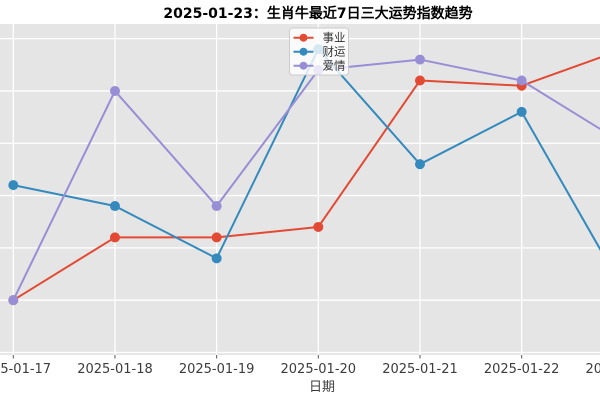 This screenshot has height=400, width=600. I want to click on legend-label: 财运, so click(334, 52).